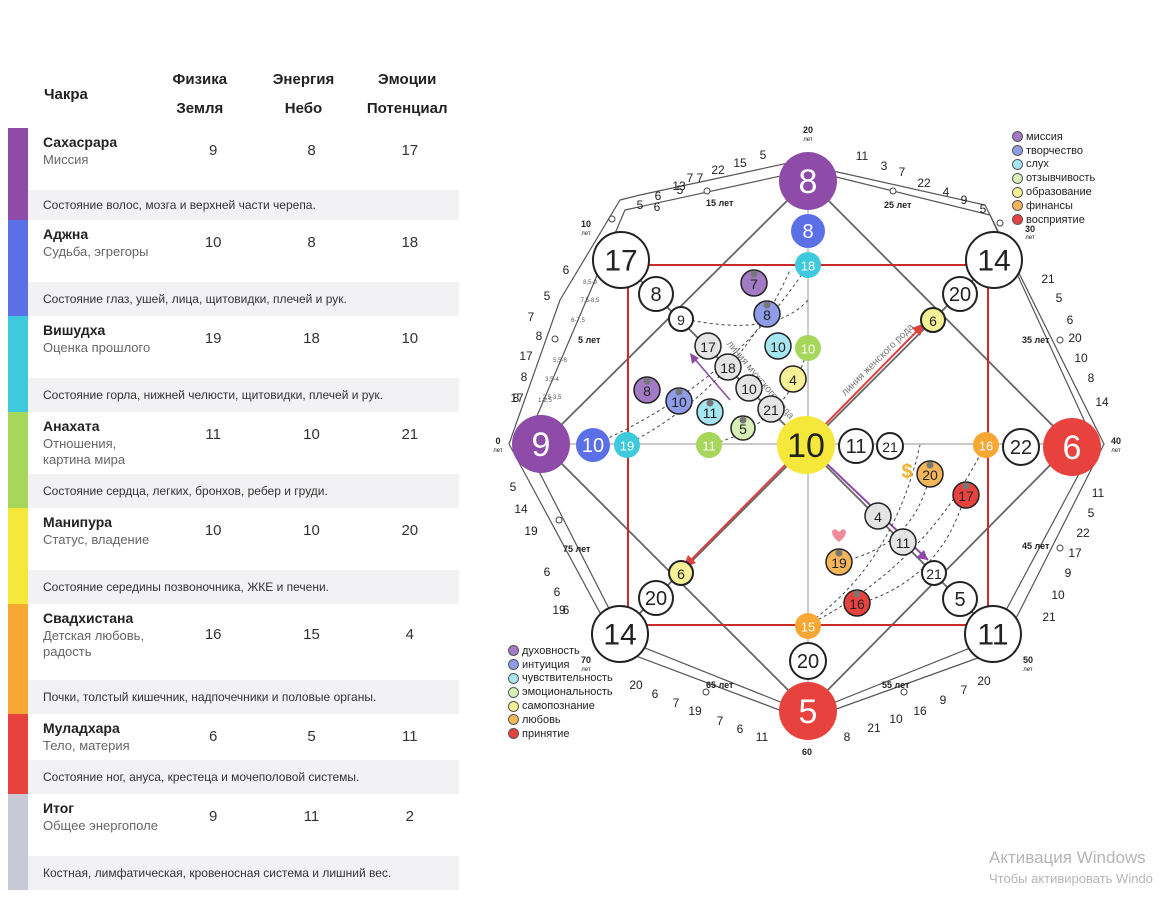  I want to click on mid-diag-node, so click(708, 346).